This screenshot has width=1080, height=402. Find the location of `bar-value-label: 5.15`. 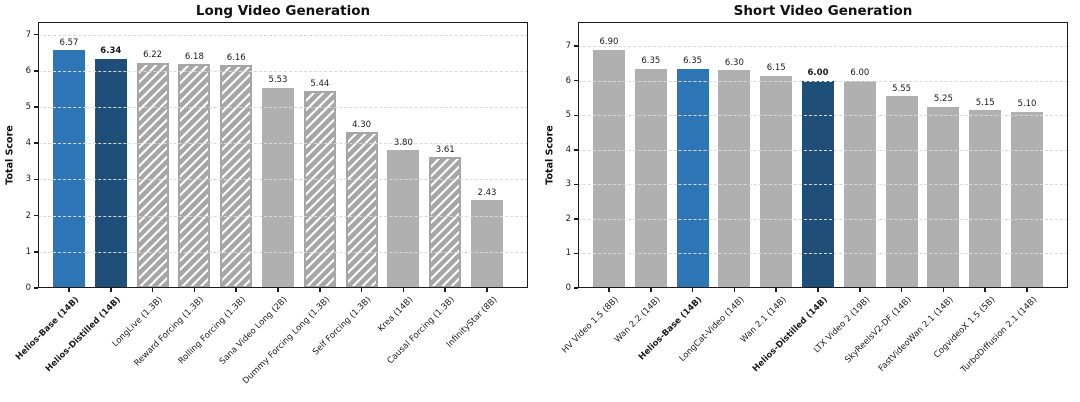

bar-value-label: 5.15 is located at coordinates (985, 102).